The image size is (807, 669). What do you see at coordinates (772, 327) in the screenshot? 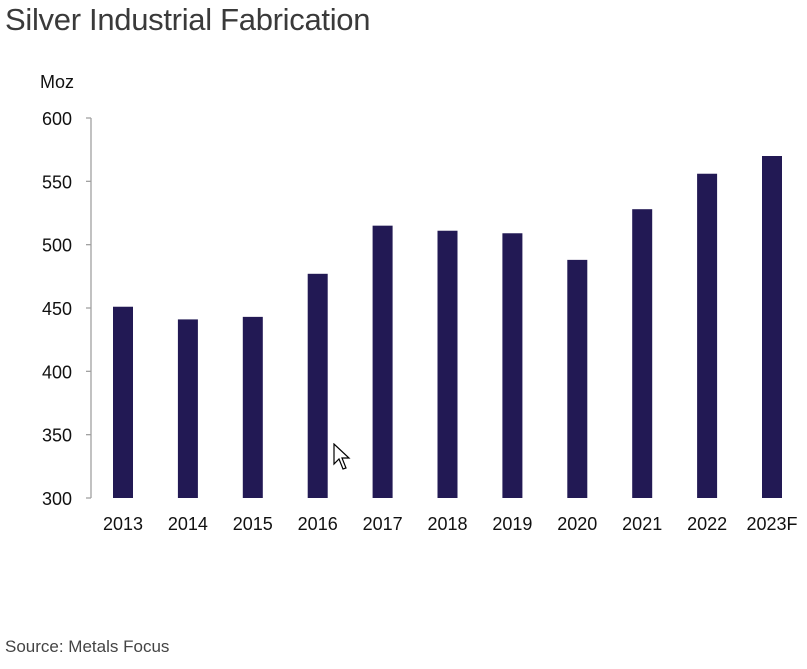
I see `bar-2023F` at bounding box center [772, 327].